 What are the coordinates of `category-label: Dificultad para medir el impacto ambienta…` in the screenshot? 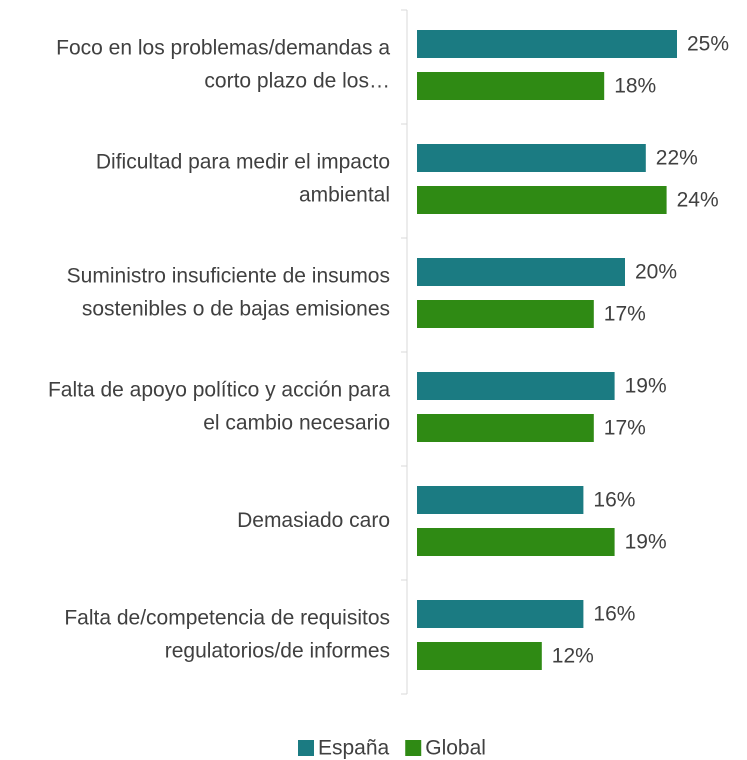 It's located at (243, 178).